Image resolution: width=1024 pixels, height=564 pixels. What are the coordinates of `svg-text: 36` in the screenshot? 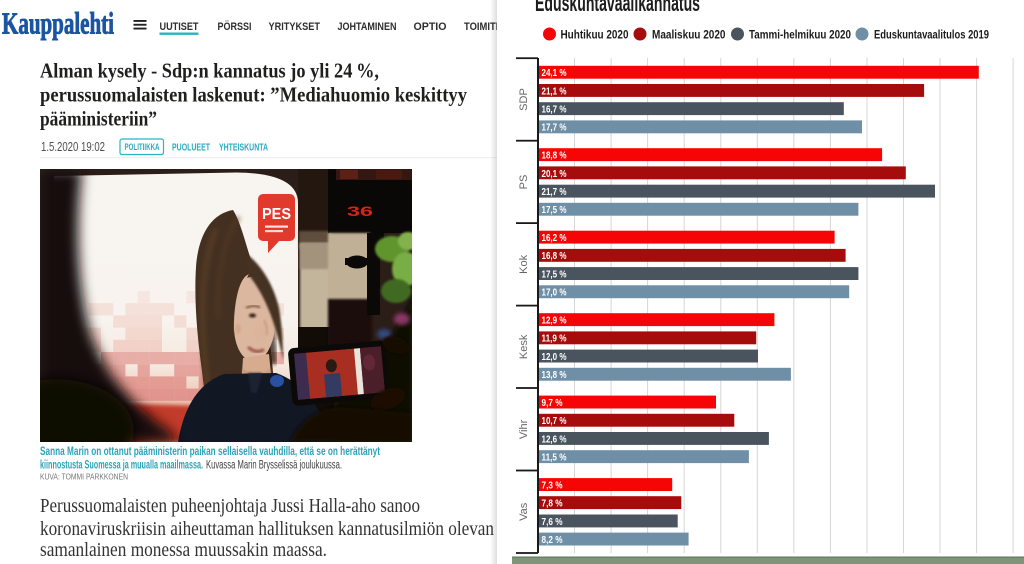 It's located at (360, 211).